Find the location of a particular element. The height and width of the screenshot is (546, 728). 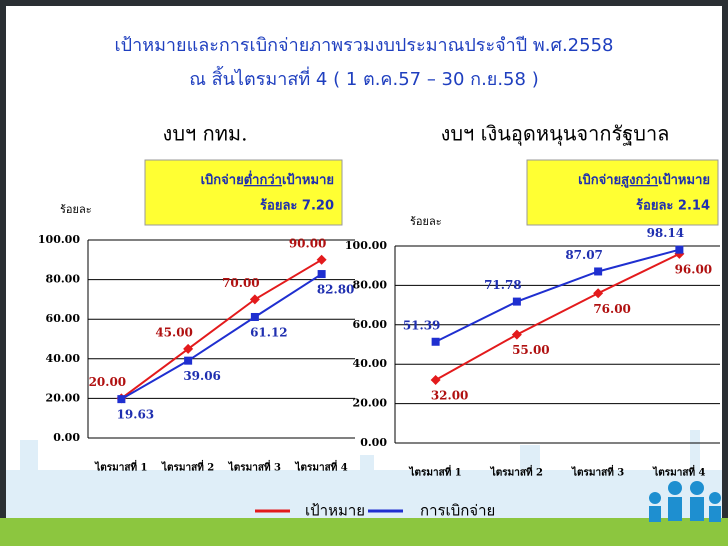

annotation: เบิกจ่ายสูงกว่าเป้าหมาย is located at coordinates (644, 180).